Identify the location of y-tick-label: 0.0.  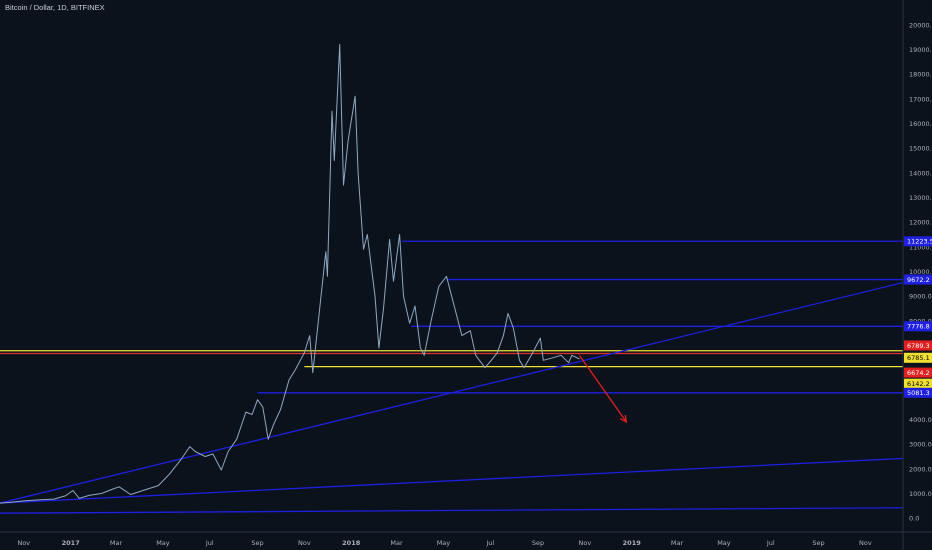
(914, 519).